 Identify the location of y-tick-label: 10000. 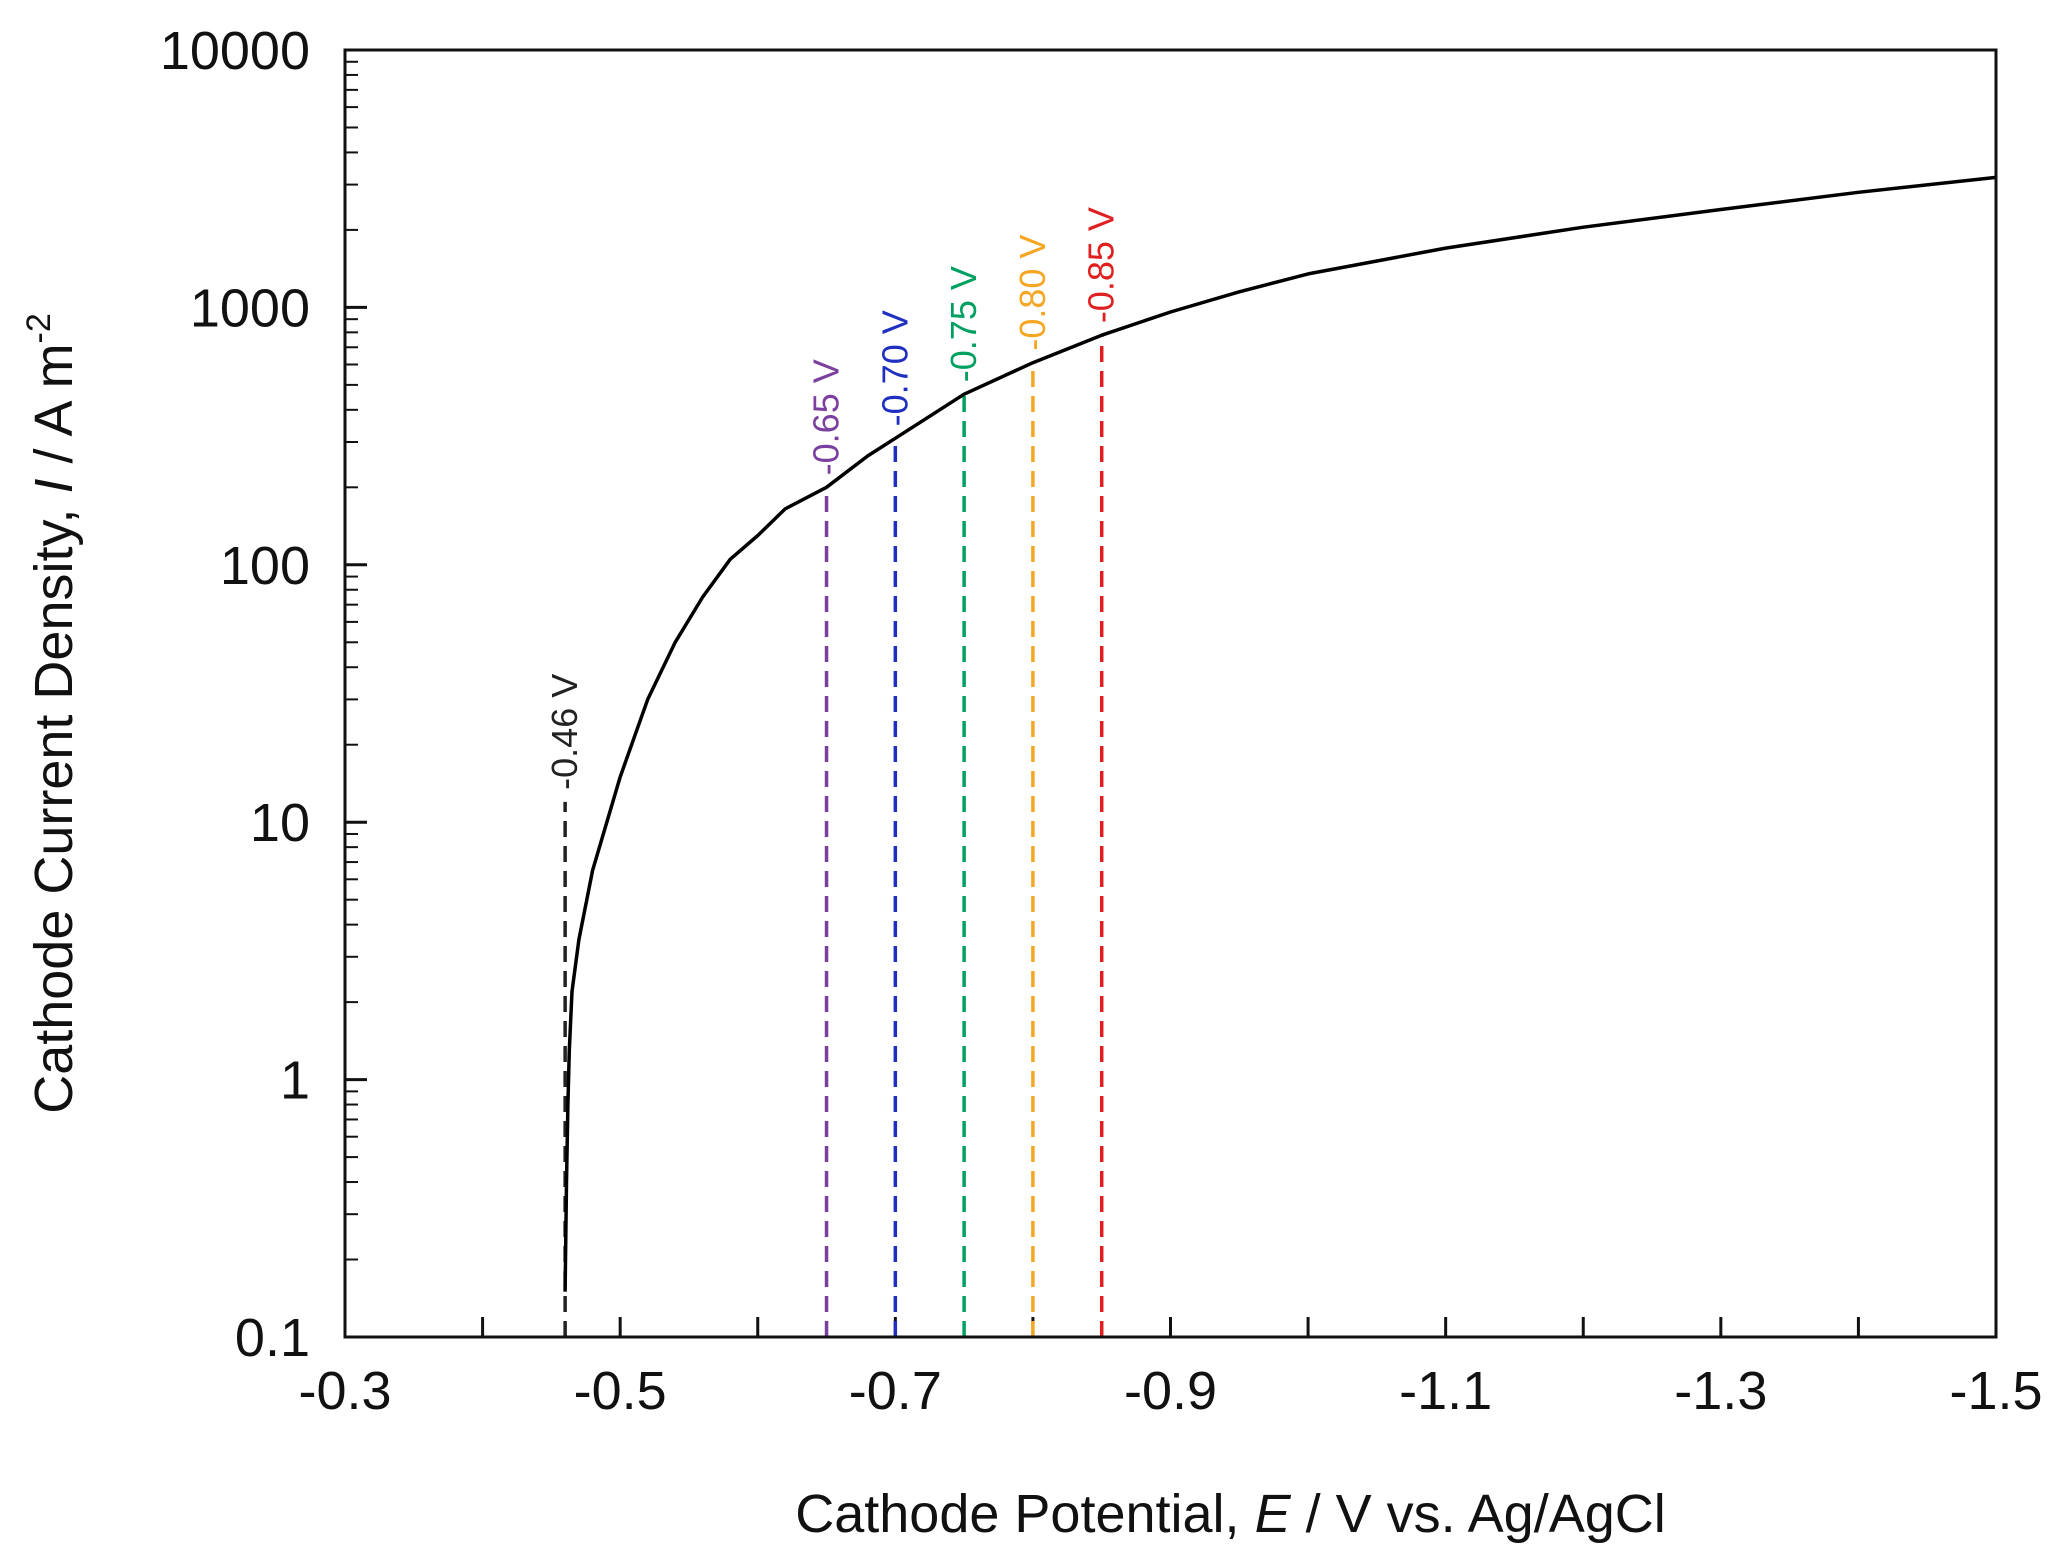
(235, 51).